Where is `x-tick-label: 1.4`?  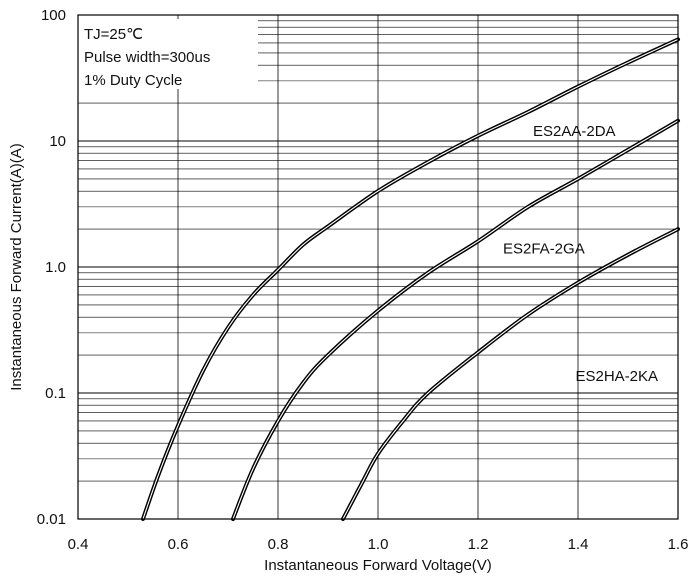 x-tick-label: 1.4 is located at coordinates (578, 544).